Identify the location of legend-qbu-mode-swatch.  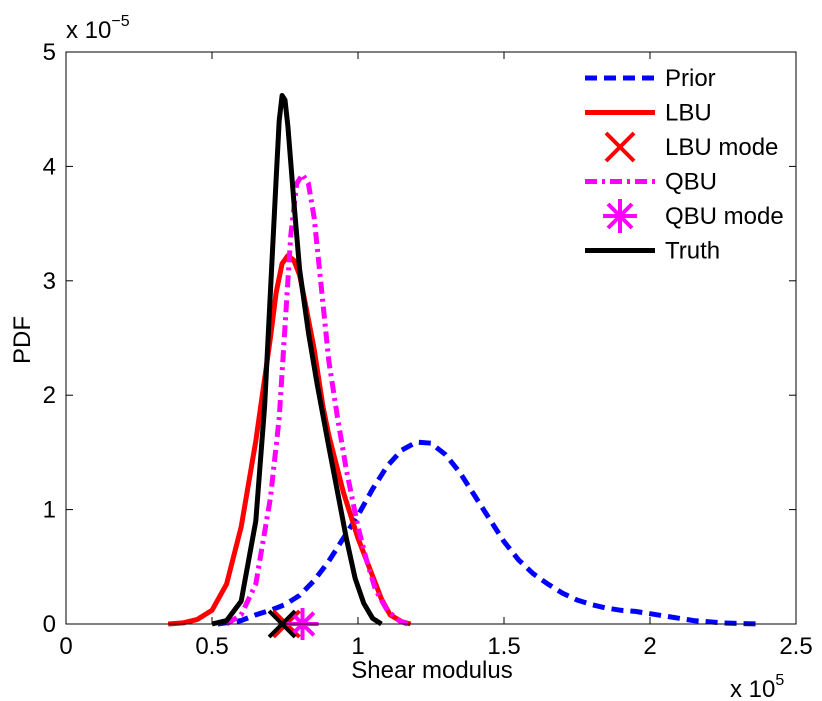
(620, 216).